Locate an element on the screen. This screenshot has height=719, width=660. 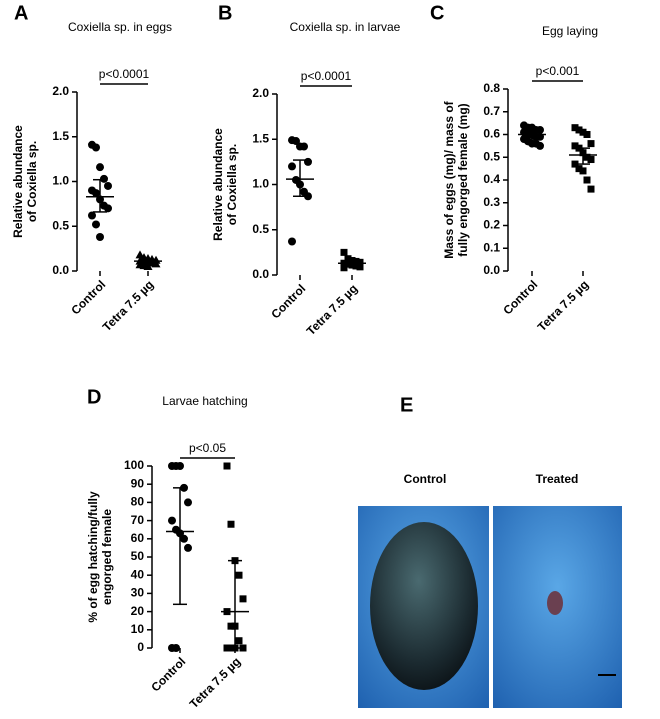
y-axis-label: engorged female is located at coordinates (107, 557).